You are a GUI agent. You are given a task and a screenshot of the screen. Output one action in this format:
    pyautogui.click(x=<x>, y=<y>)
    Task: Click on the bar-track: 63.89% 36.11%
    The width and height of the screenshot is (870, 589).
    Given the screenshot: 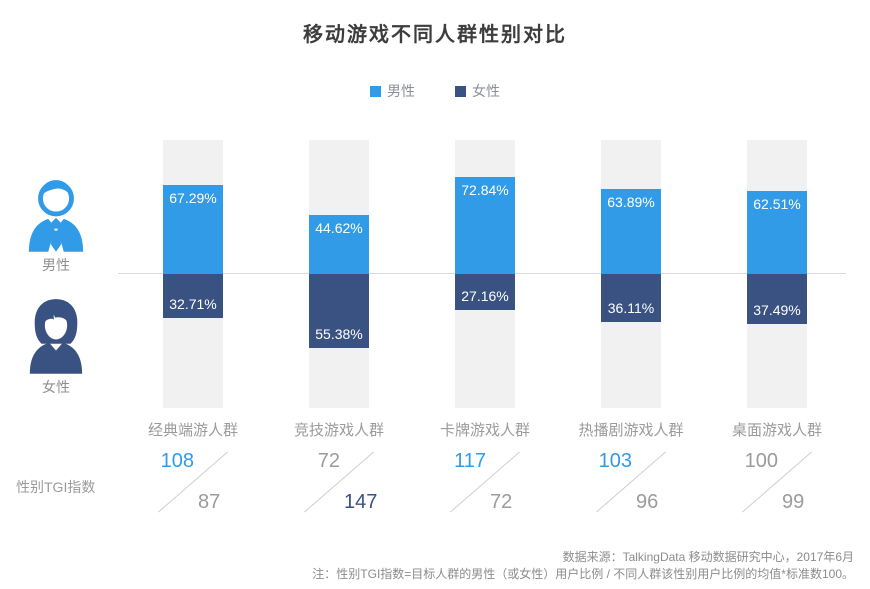 What is the action you would take?
    pyautogui.click(x=631, y=274)
    